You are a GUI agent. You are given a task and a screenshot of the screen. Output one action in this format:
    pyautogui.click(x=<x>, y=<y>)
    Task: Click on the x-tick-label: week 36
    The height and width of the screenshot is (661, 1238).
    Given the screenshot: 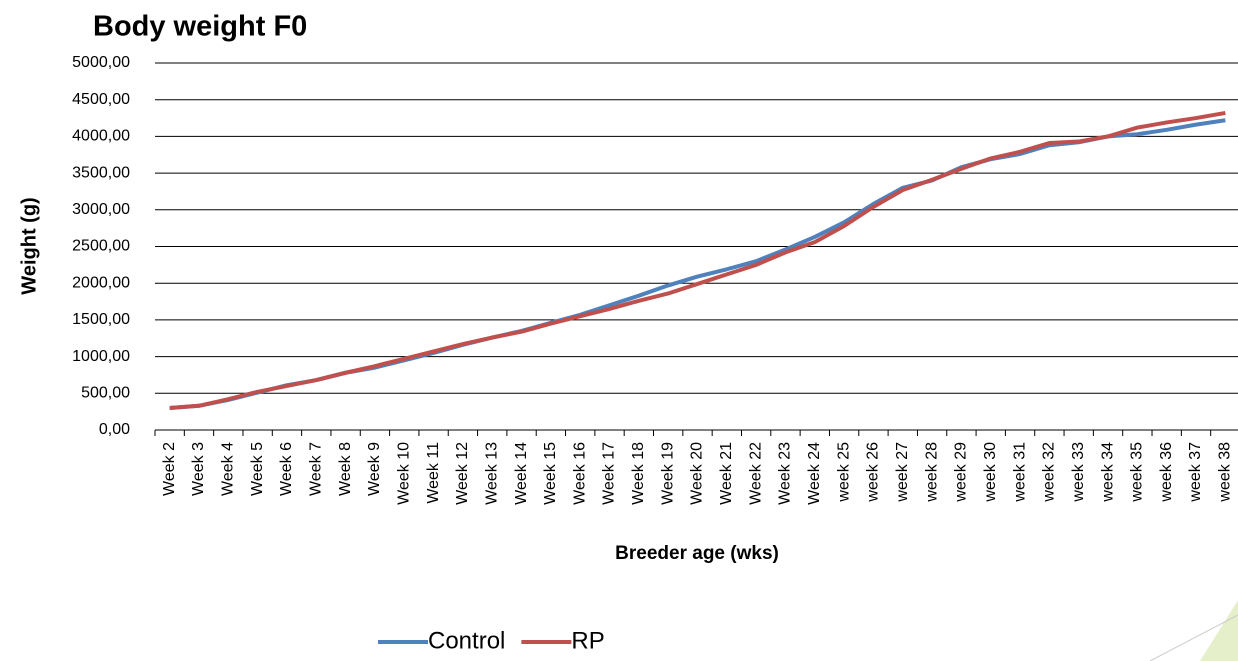 What is the action you would take?
    pyautogui.click(x=1166, y=472)
    